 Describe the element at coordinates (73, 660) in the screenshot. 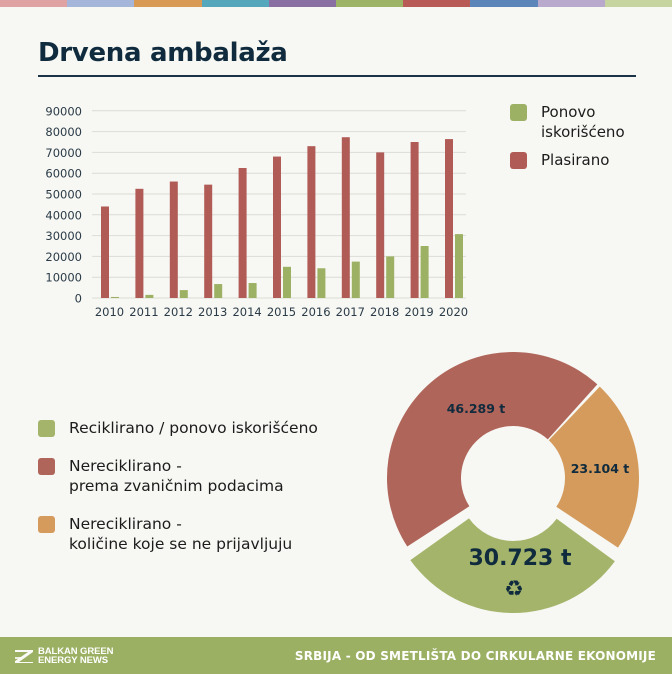

I see `logo-text-line2: ENERGY NEWS` at that location.